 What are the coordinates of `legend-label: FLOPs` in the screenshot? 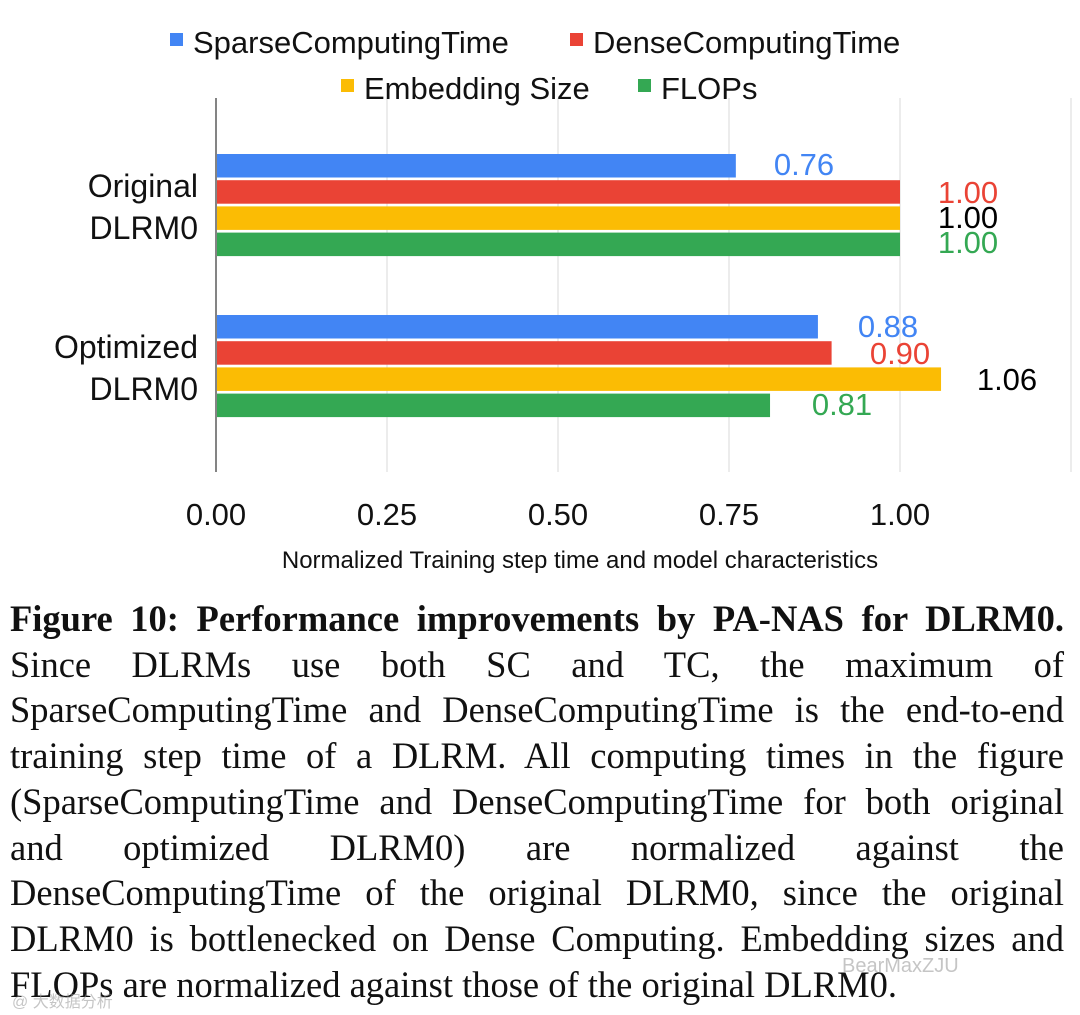 It's located at (709, 88).